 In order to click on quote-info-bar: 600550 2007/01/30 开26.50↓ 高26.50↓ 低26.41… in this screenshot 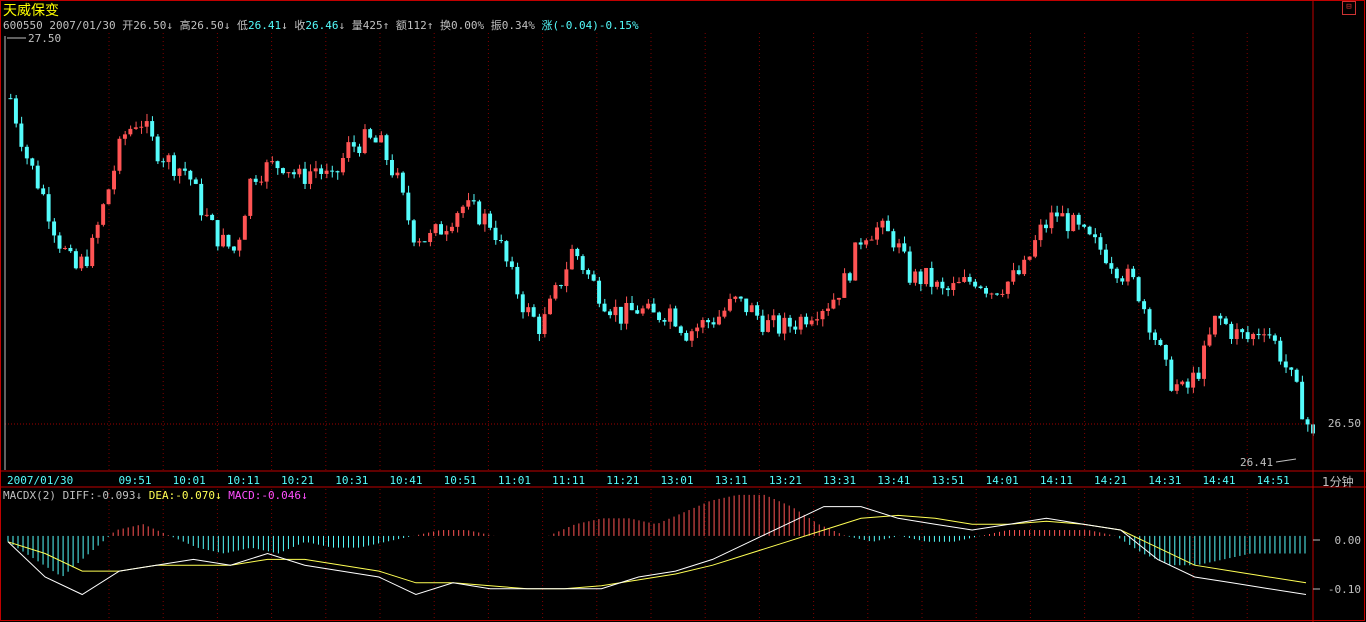, I will do `click(321, 25)`.